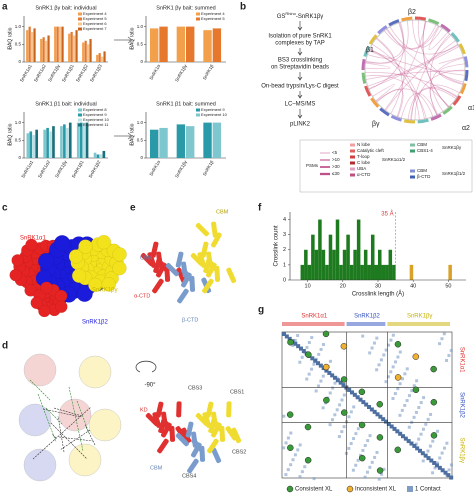  I want to click on structure-label: SnRK1β2, so click(95, 323).